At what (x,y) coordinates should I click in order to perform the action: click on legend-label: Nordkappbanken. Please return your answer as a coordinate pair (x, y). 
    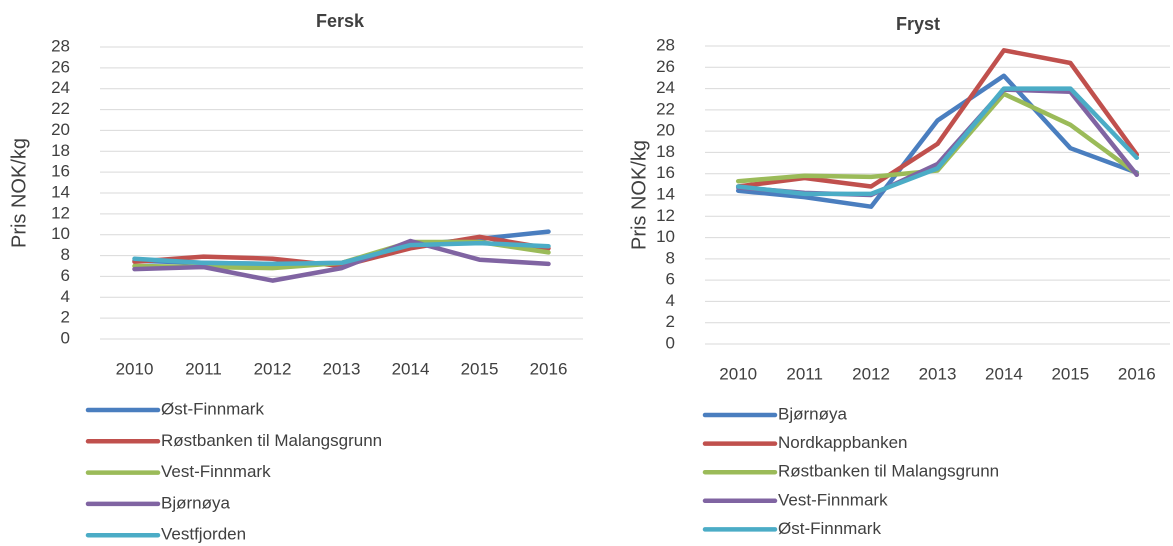
    Looking at the image, I should click on (842, 442).